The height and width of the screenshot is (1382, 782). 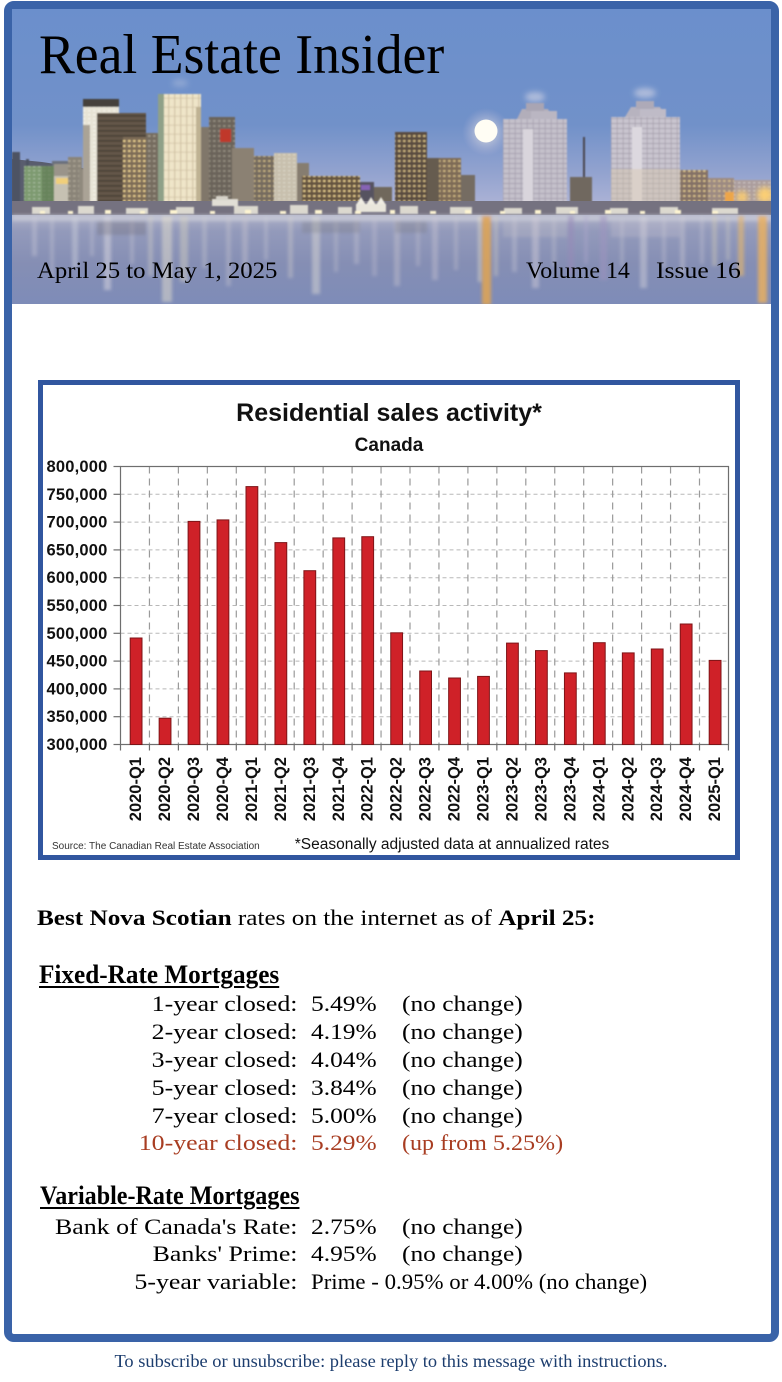 What do you see at coordinates (252, 789) in the screenshot?
I see `svg-text: 2021-Q1` at bounding box center [252, 789].